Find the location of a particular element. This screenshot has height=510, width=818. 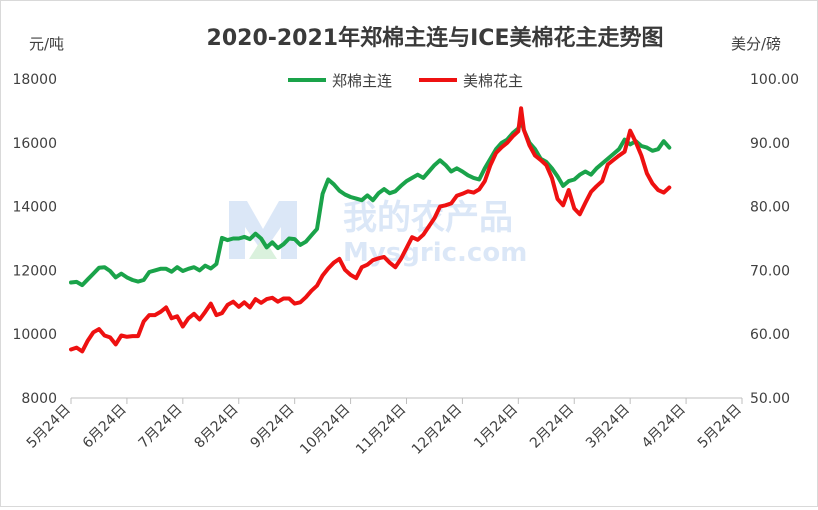

x-tick-label: 1月24日 is located at coordinates (496, 427).